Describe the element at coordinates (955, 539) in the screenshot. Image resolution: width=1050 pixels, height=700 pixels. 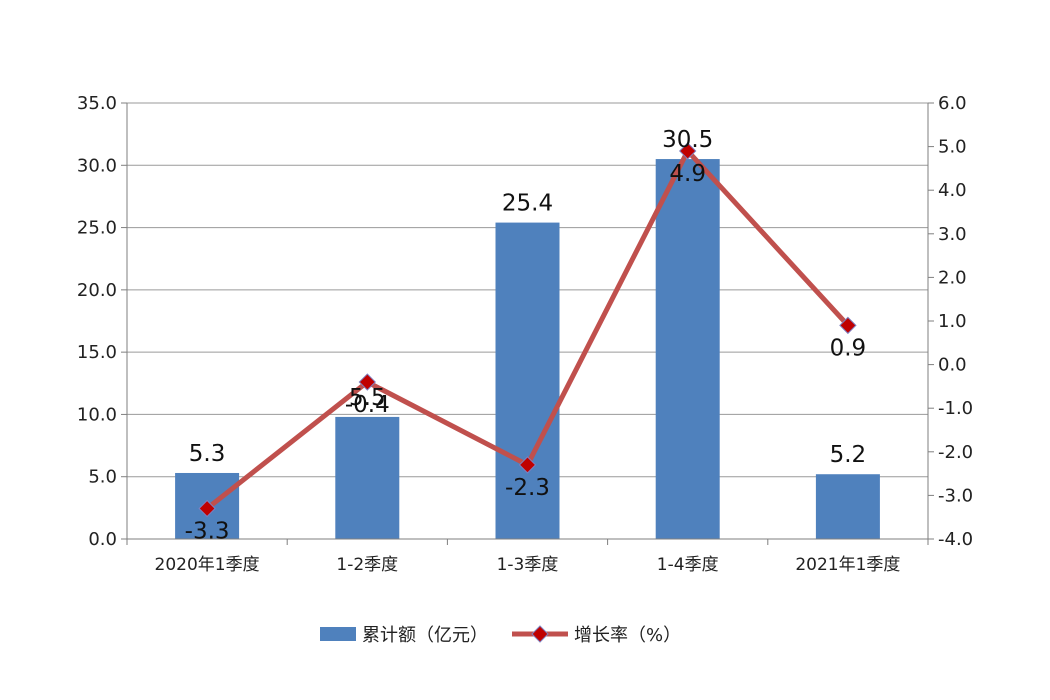
I see `right-tick-label: -4.0` at that location.